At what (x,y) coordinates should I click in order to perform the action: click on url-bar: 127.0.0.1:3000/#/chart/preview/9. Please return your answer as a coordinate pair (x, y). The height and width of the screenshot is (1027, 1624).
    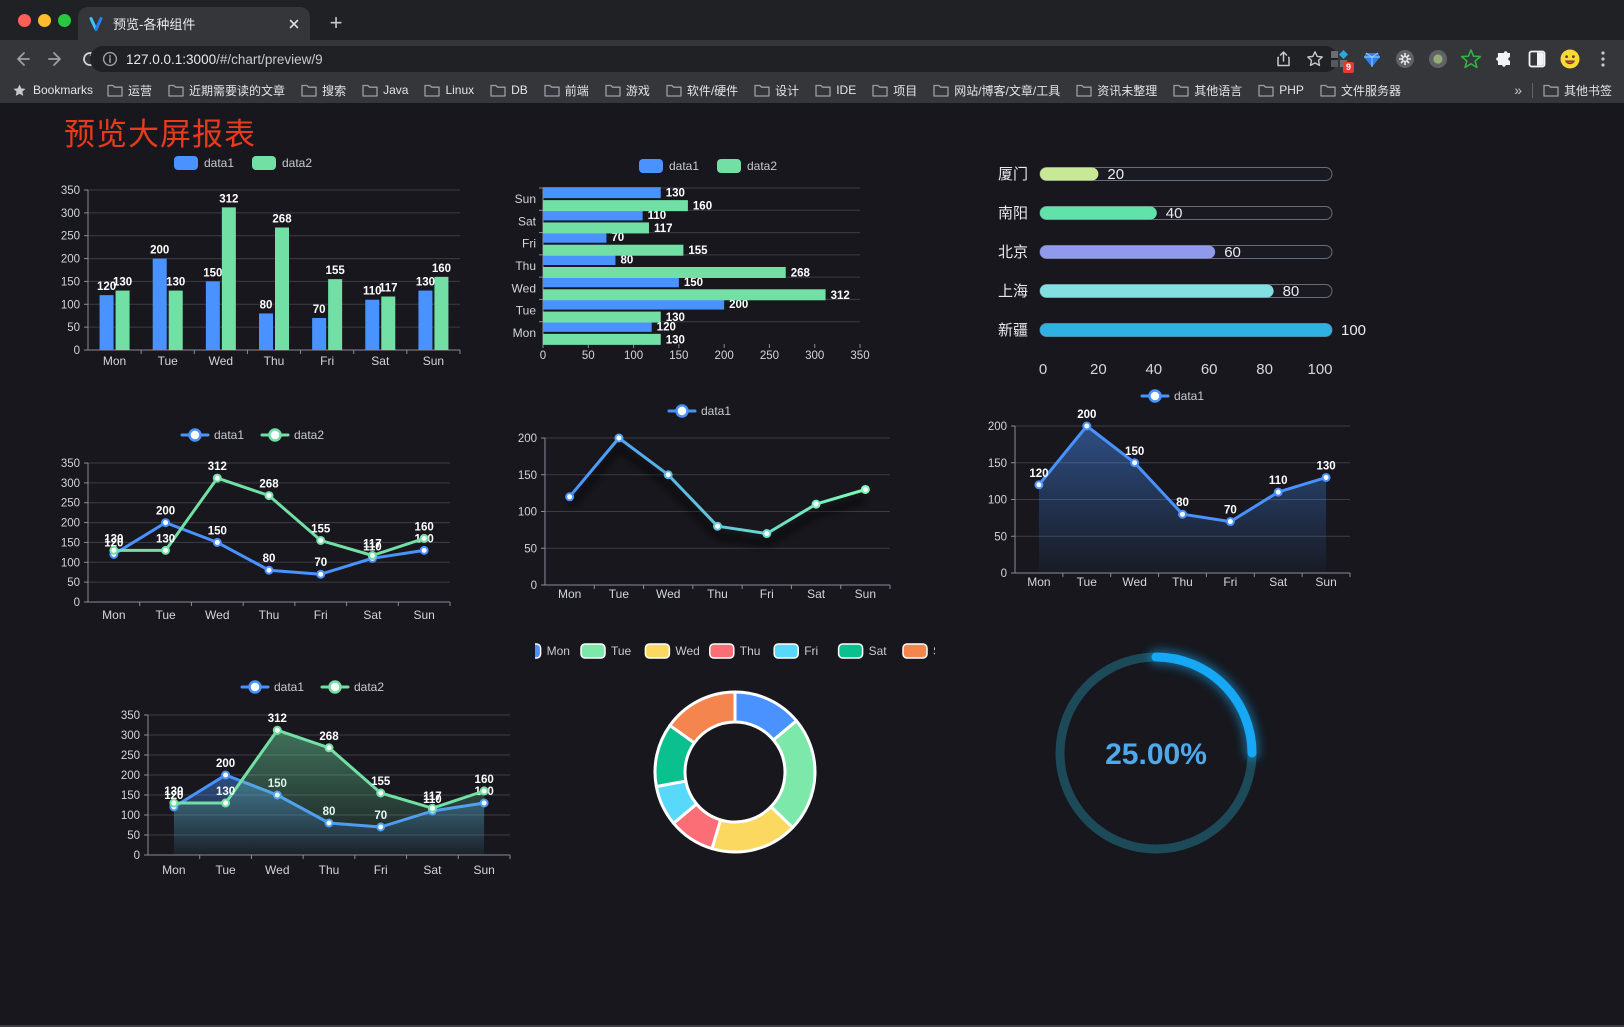
    Looking at the image, I should click on (714, 59).